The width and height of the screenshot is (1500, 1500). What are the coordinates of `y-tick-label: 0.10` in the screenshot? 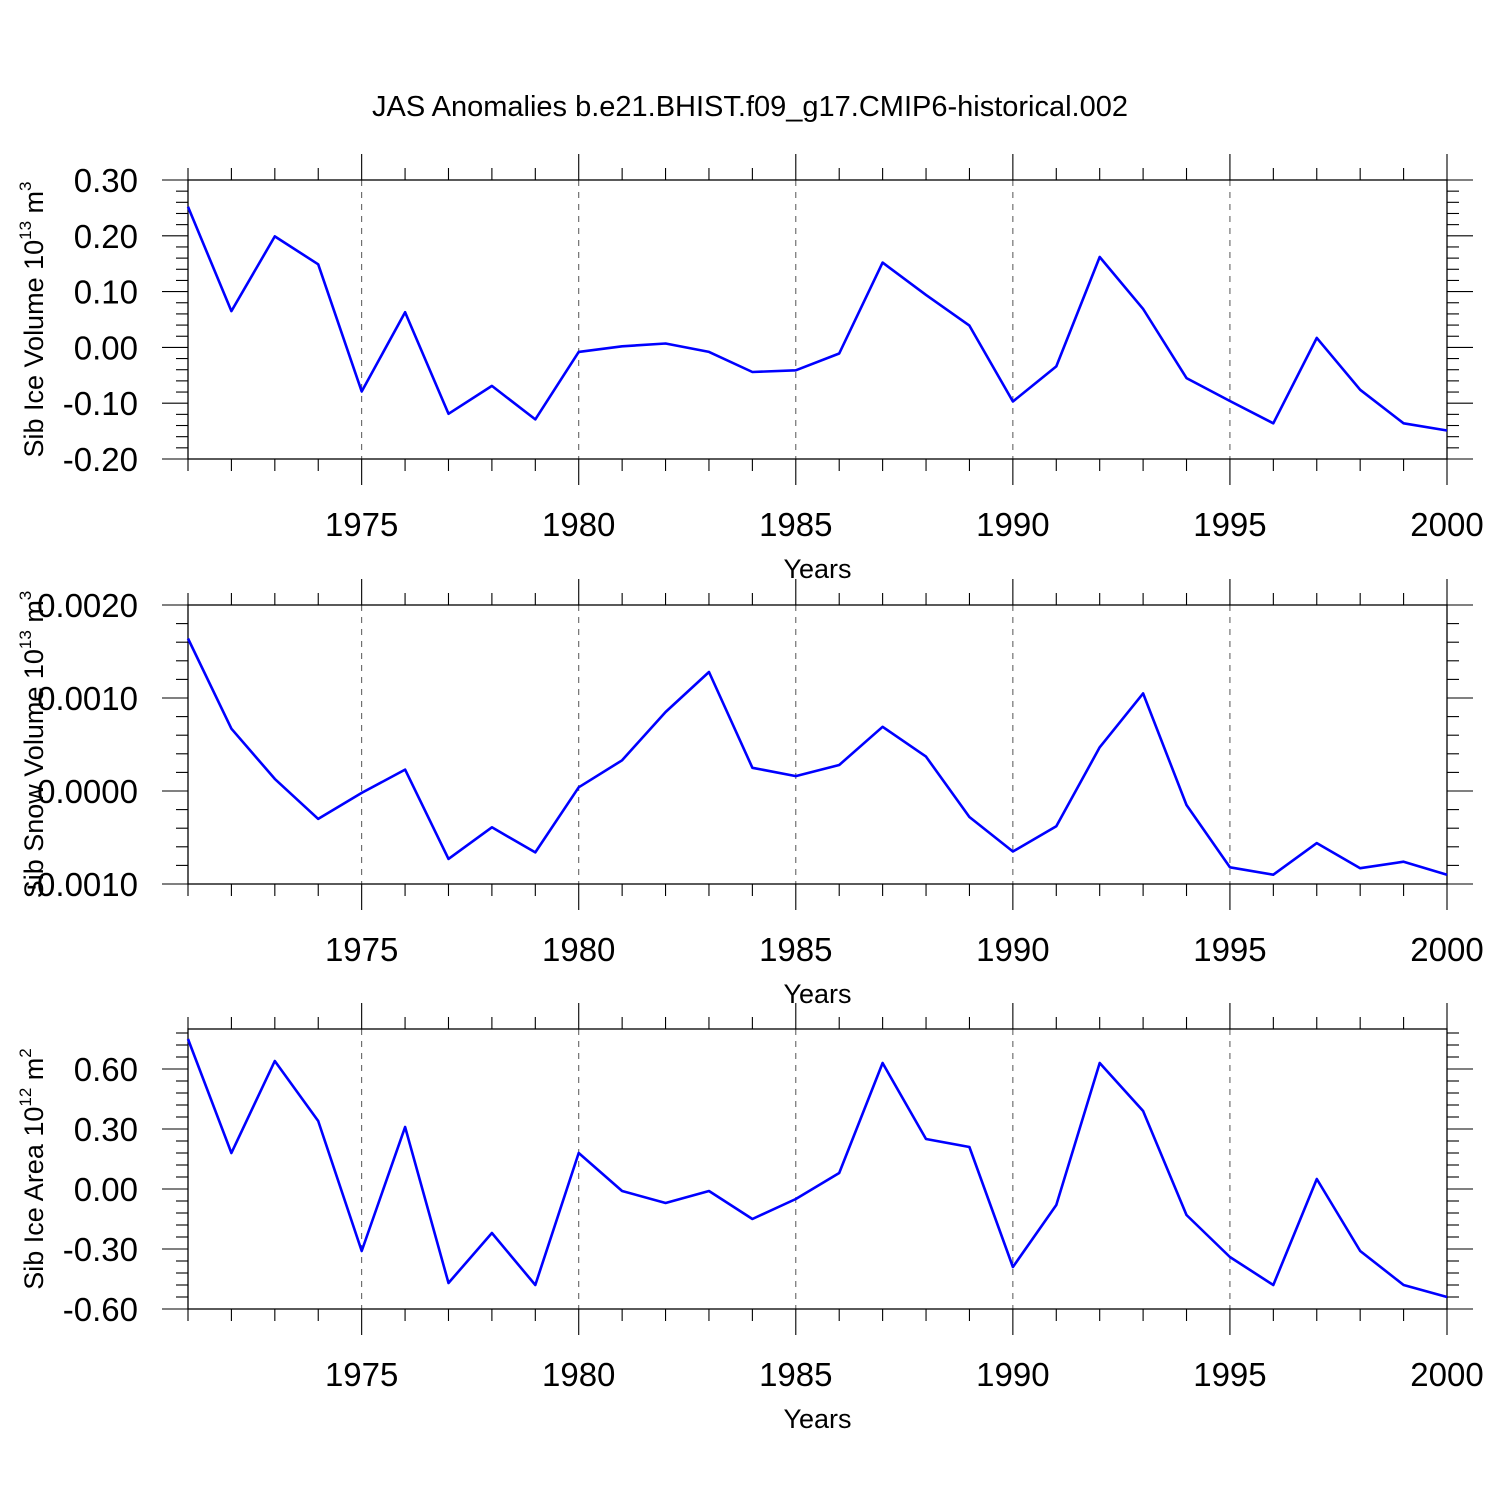 It's located at (106, 292).